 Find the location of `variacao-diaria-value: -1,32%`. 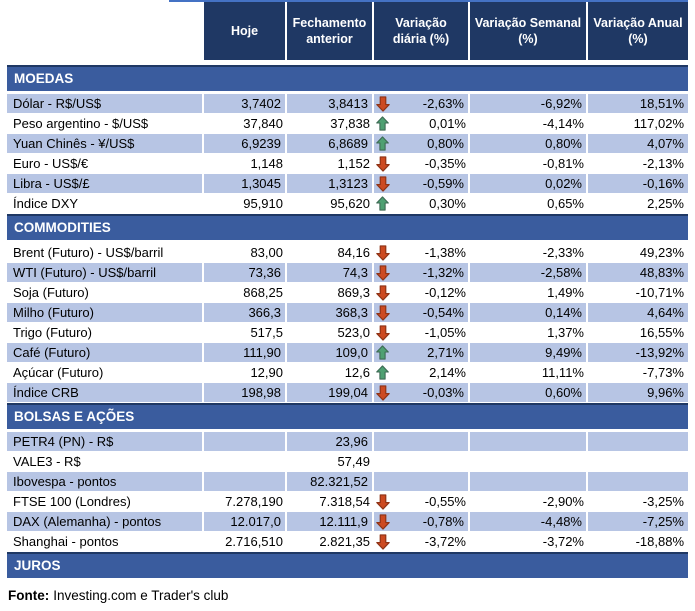

variacao-diaria-value: -1,32% is located at coordinates (443, 272).